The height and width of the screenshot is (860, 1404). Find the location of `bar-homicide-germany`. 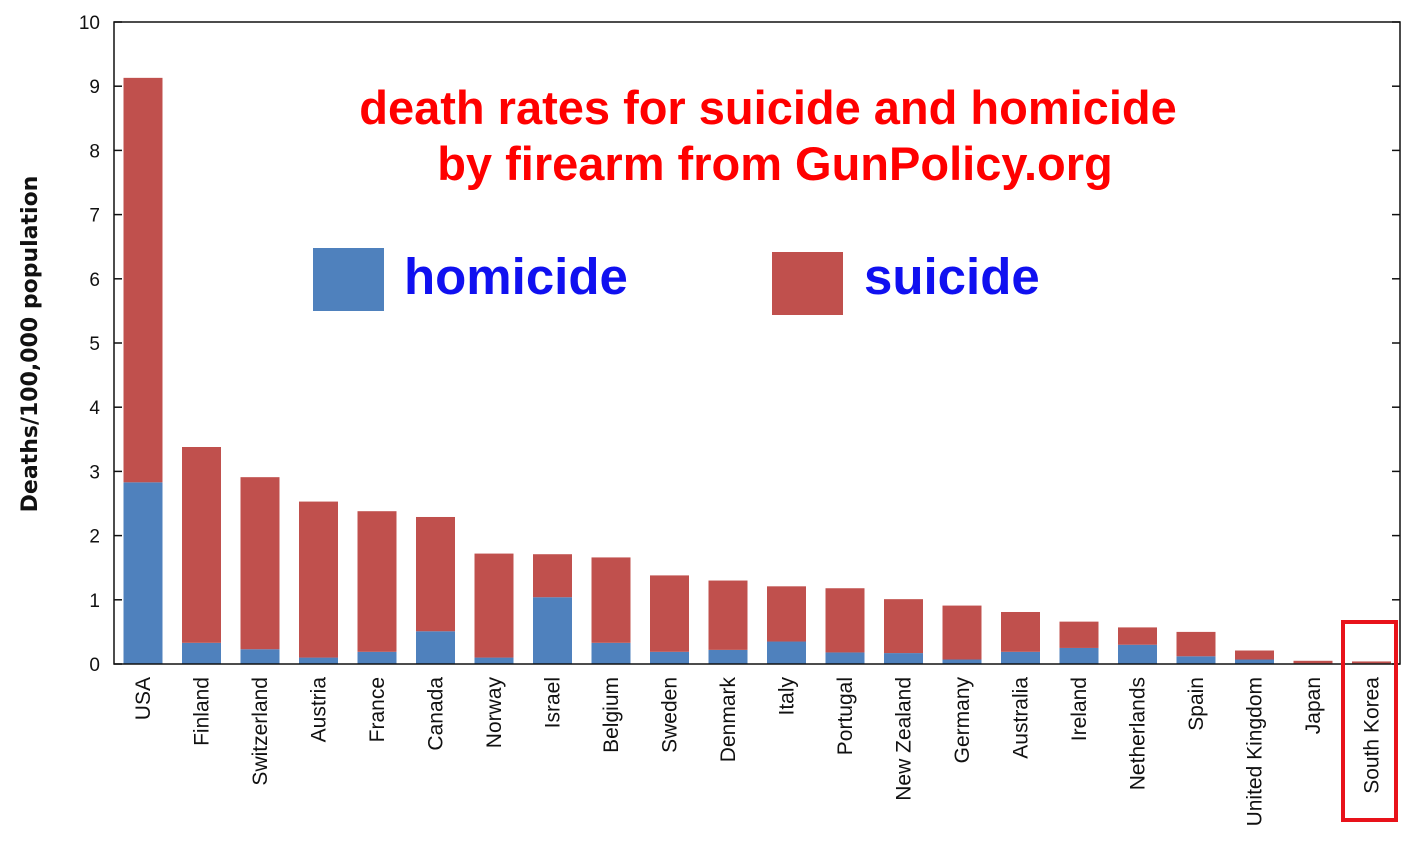

bar-homicide-germany is located at coordinates (962, 661).